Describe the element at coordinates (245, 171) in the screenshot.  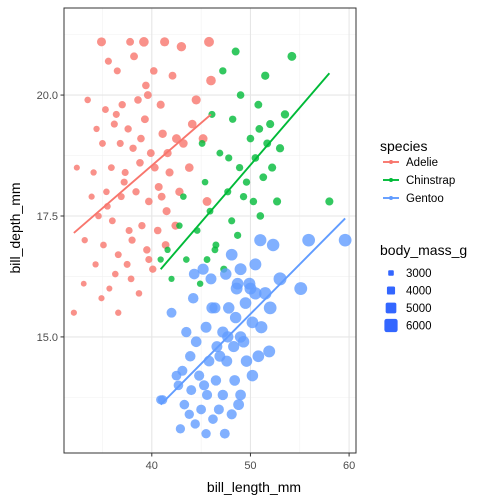
I see `trend-line-chinstrap` at that location.